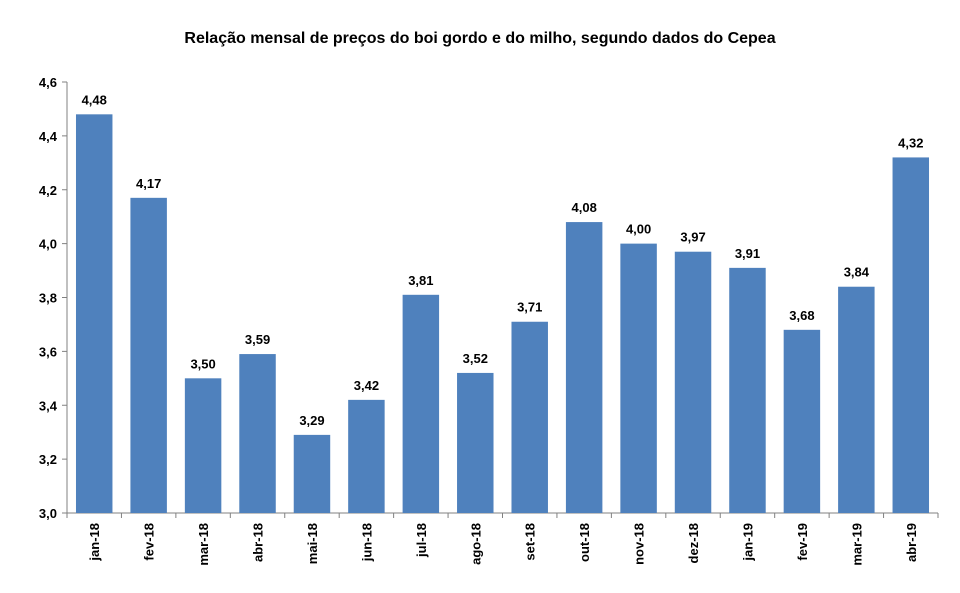 This screenshot has width=960, height=593. What do you see at coordinates (584, 207) in the screenshot?
I see `data-label: 4,08` at bounding box center [584, 207].